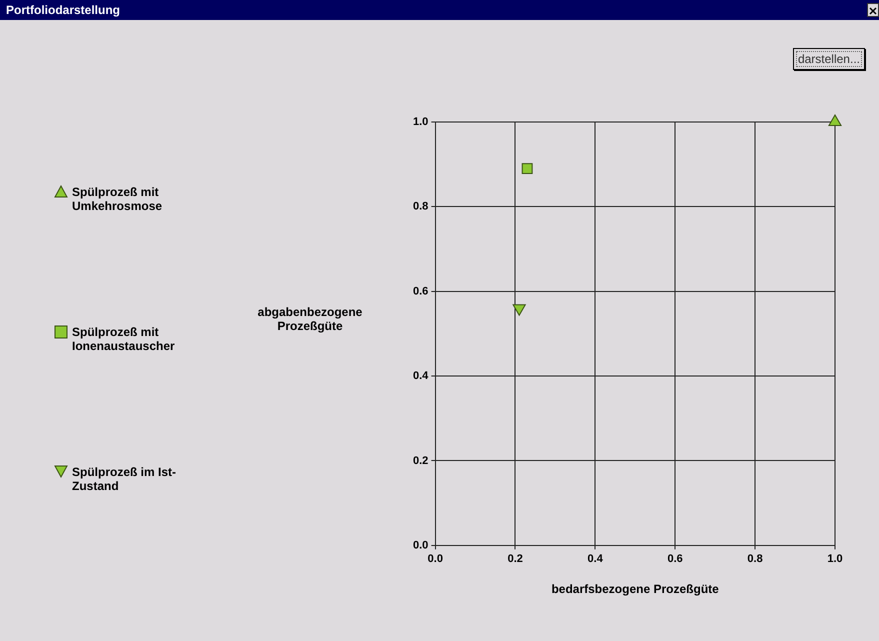 The height and width of the screenshot is (641, 879). I want to click on y-tick-label: 0.0, so click(420, 545).